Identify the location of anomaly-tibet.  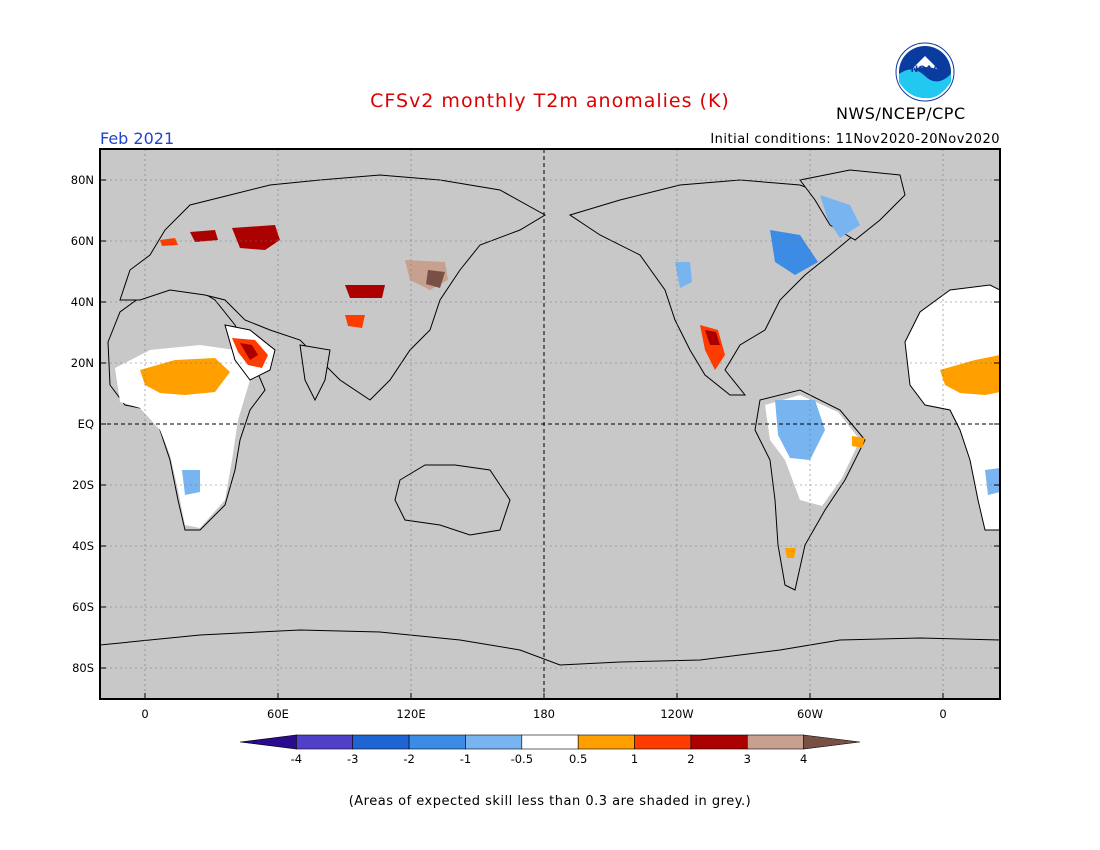
(355, 321).